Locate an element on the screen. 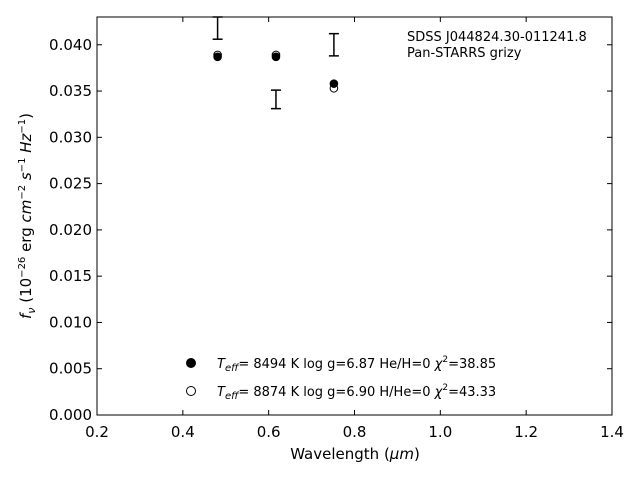 This screenshot has width=640, height=480. y-axis-label: fν (10−26 erg cm−2 s−1 Hz−1) is located at coordinates (27, 216).